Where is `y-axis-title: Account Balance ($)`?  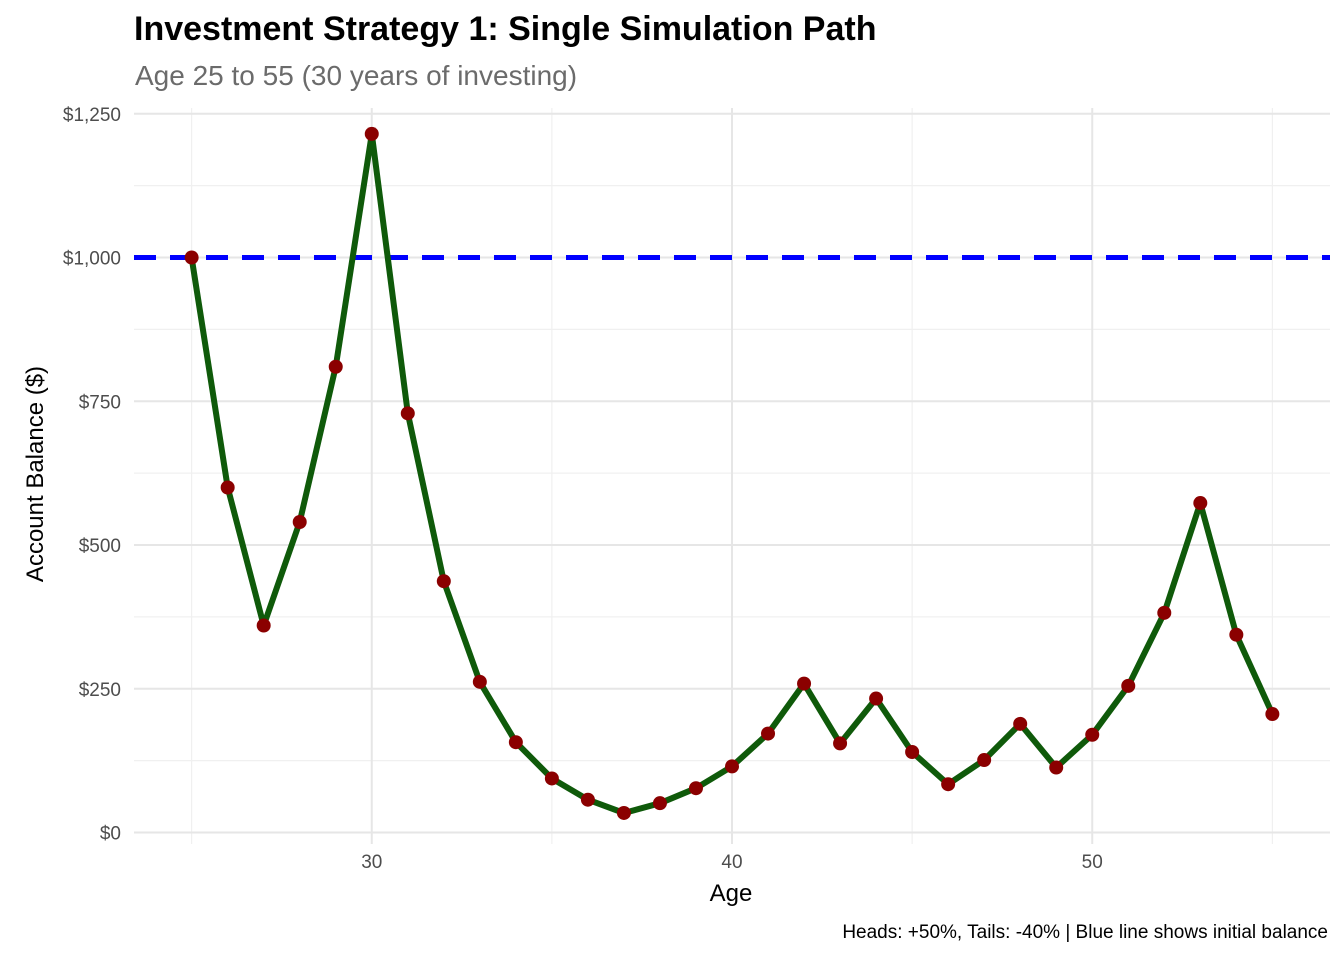
y-axis-title: Account Balance ($) is located at coordinates (35, 474).